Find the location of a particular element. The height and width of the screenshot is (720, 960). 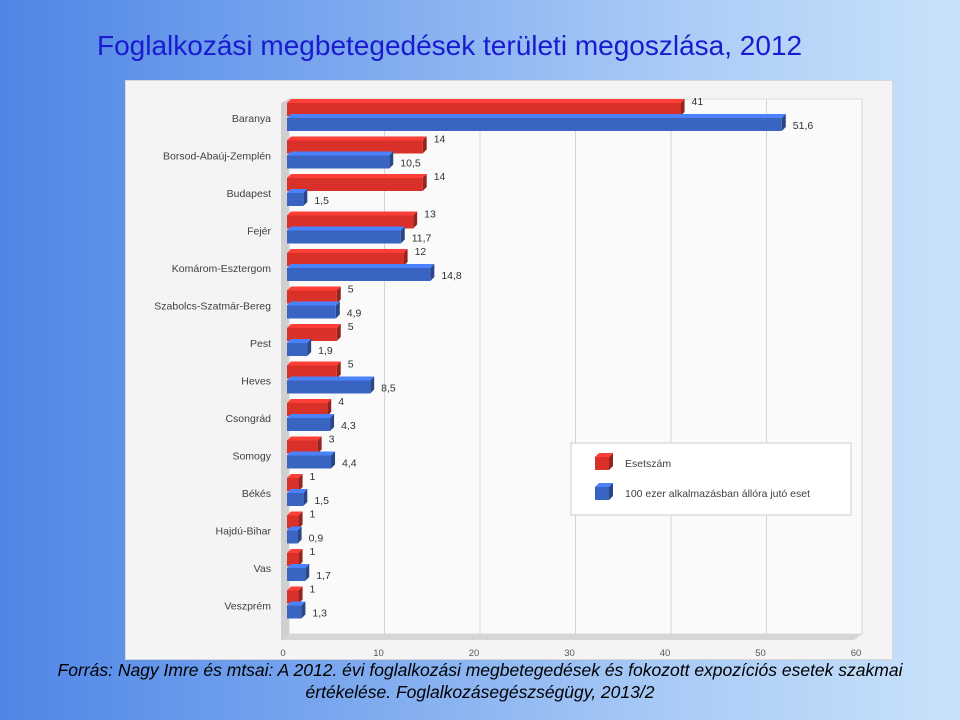

legend-swatch-top is located at coordinates (604, 485).